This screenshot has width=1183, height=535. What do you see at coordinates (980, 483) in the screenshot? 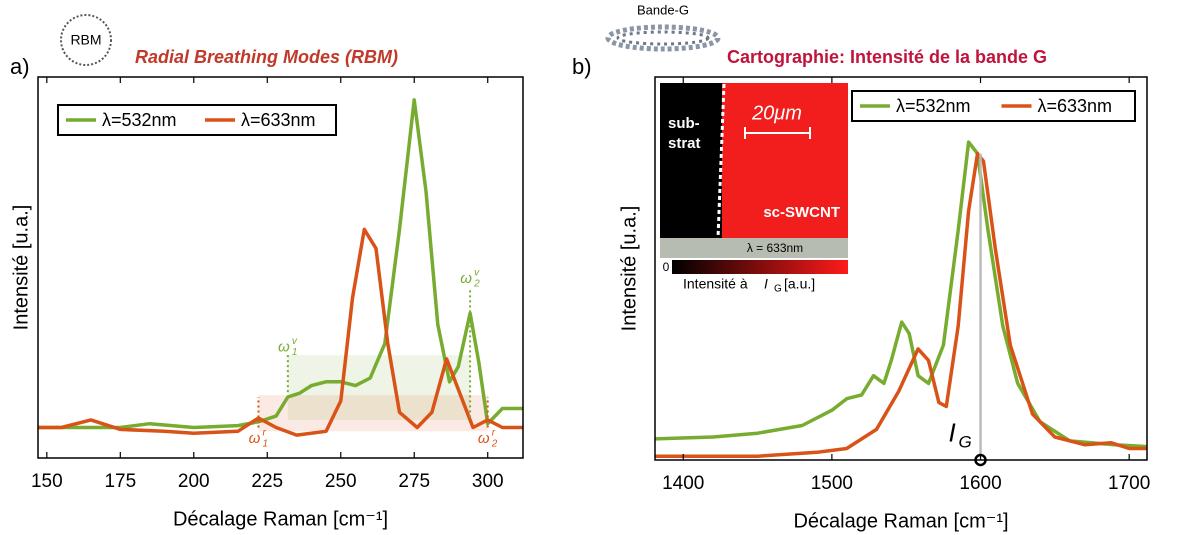
I see `x-tick-label: 1600` at bounding box center [980, 483].